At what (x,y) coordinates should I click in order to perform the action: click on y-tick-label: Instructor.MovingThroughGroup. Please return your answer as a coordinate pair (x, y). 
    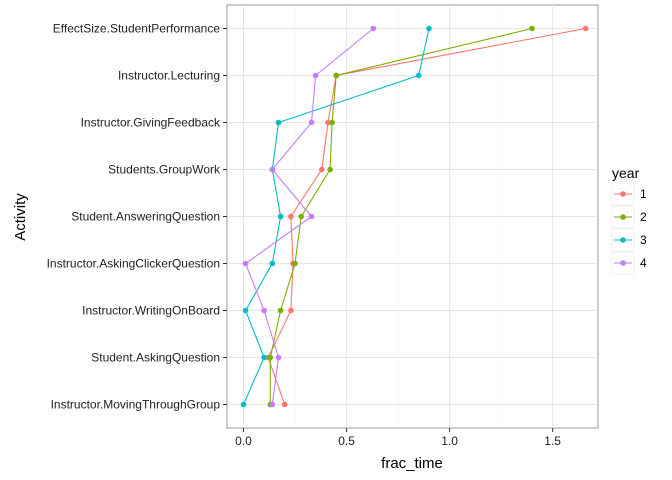
    Looking at the image, I should click on (136, 405).